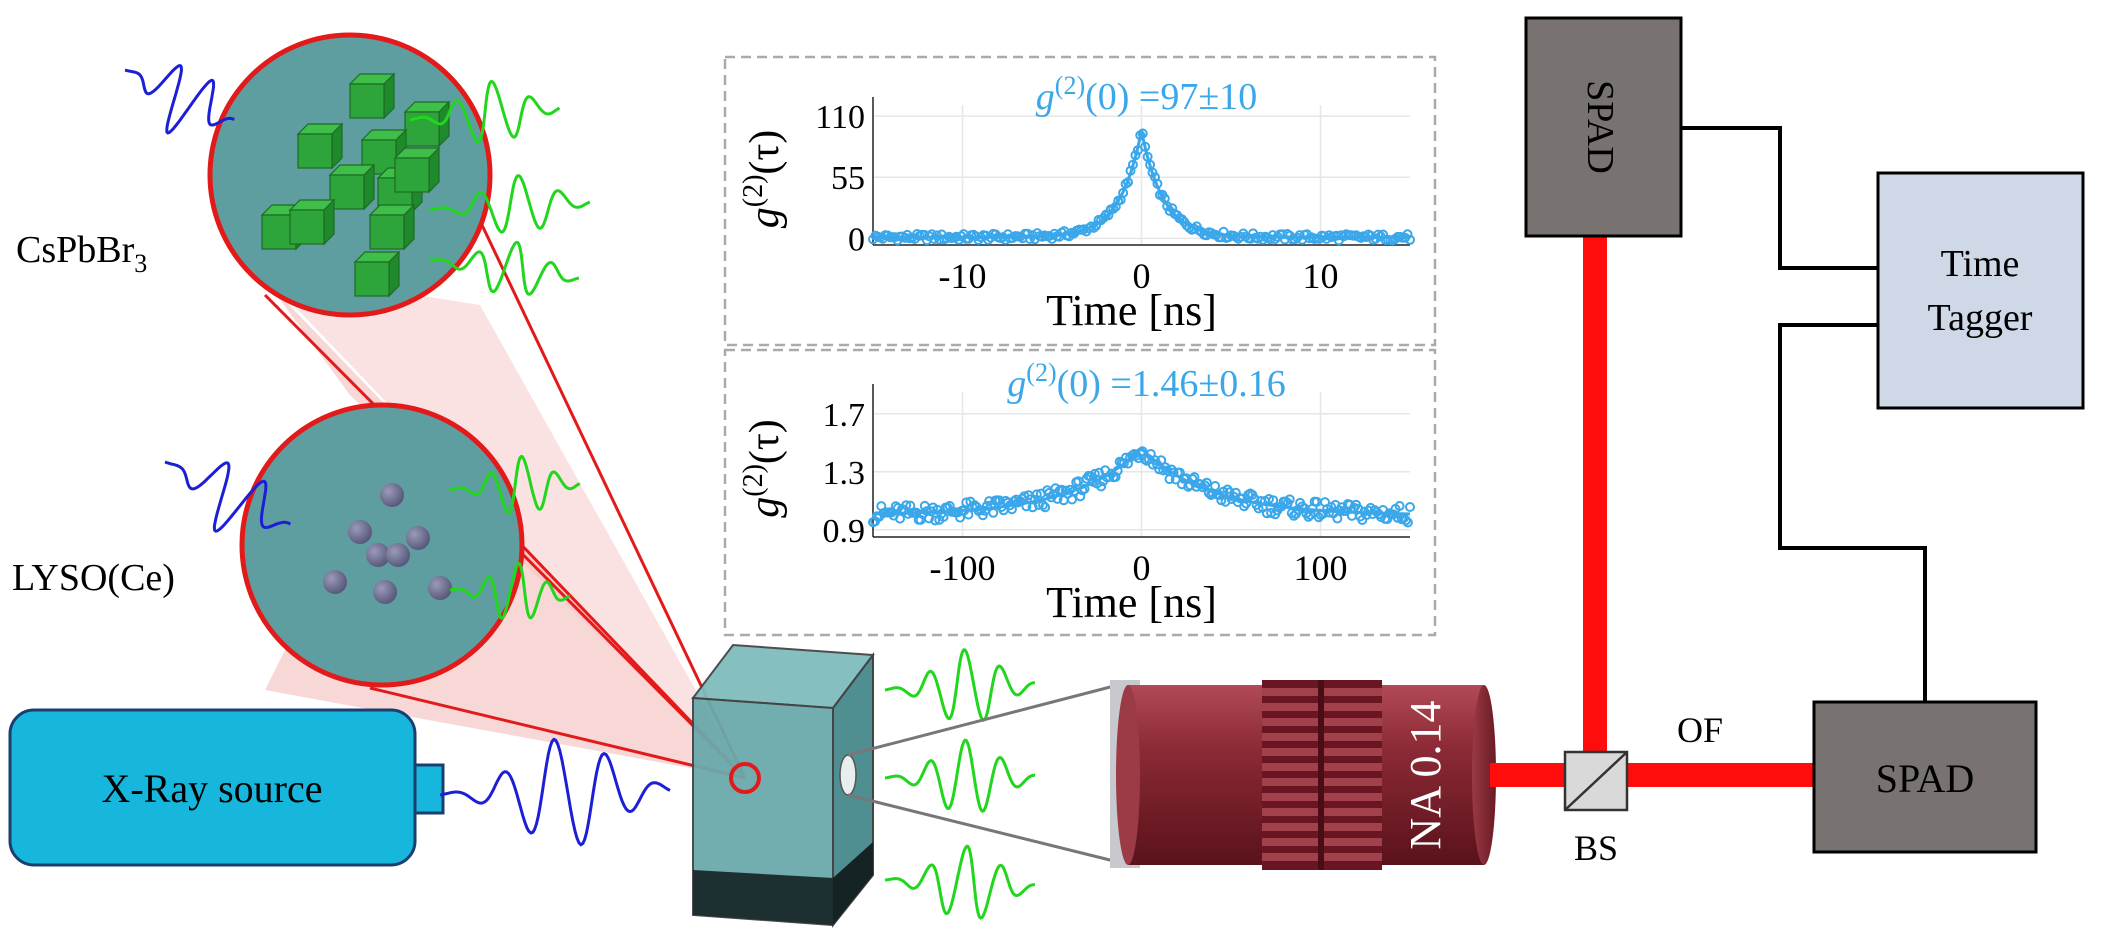 The height and width of the screenshot is (941, 2102). Describe the element at coordinates (745, 778) in the screenshot. I see `xray-focus-spot` at that location.